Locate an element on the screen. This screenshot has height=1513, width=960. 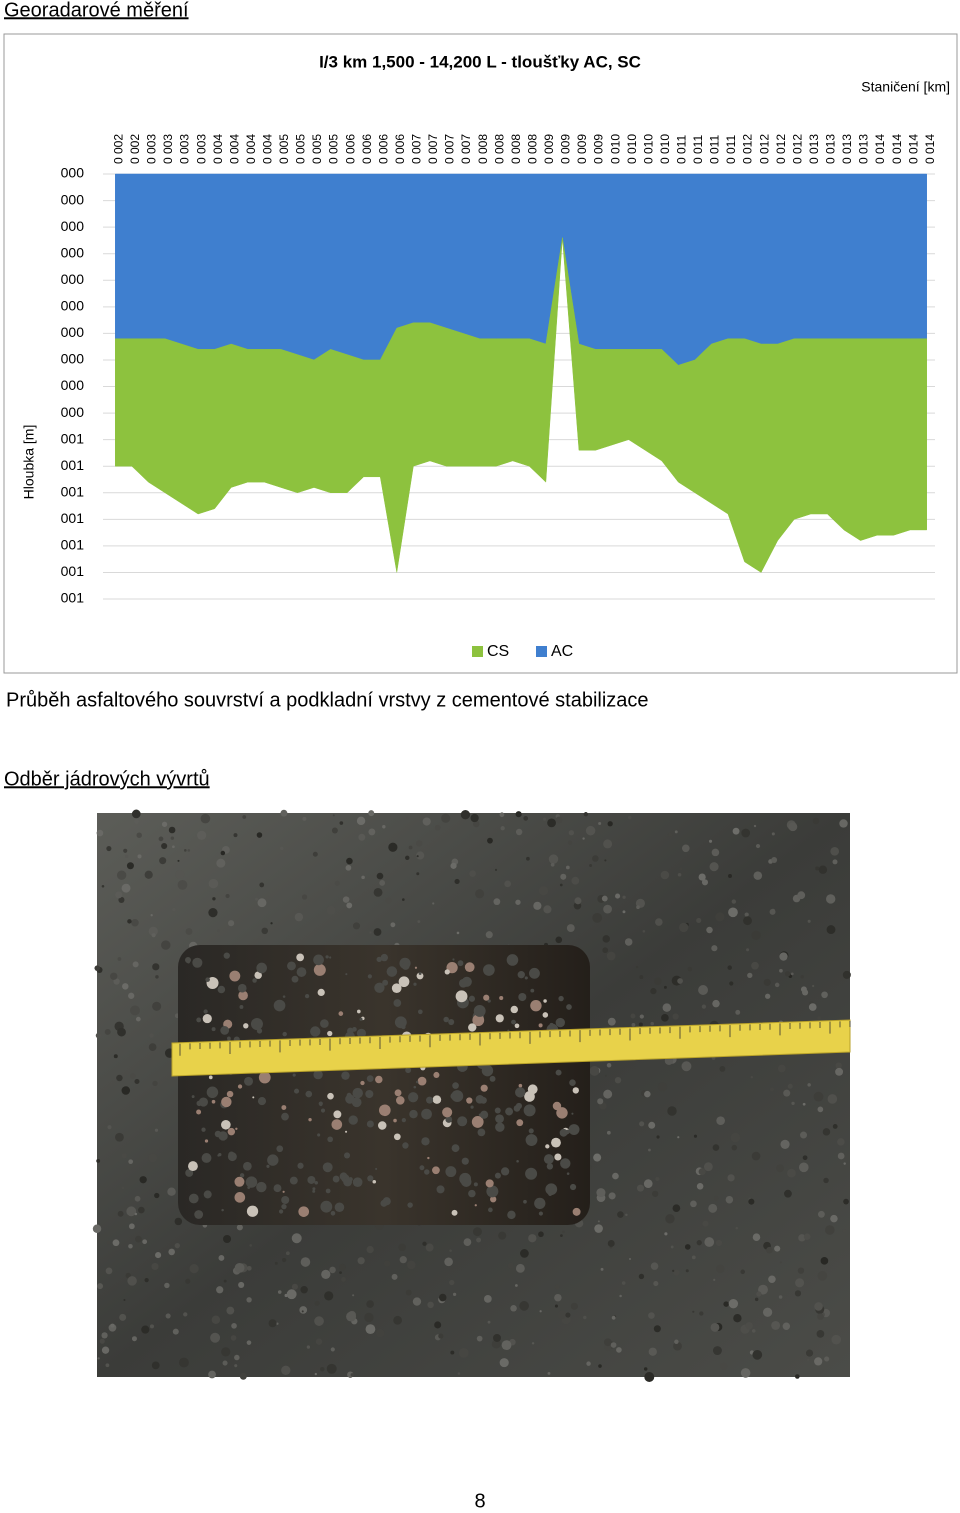
measuring-tape is located at coordinates (511, 1048).